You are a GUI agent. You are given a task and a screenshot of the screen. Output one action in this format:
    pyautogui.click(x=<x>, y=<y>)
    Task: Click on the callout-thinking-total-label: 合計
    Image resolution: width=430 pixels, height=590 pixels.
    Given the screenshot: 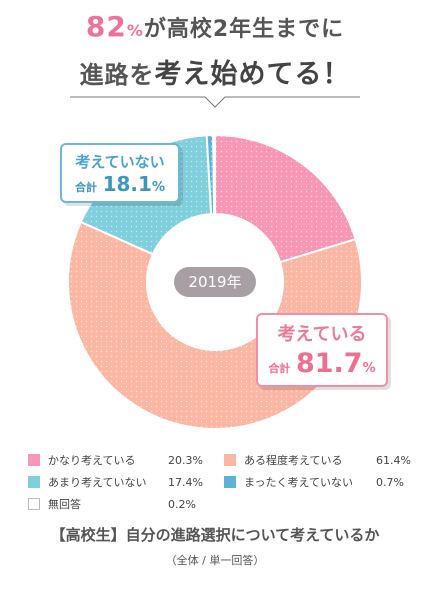 What is the action you would take?
    pyautogui.click(x=279, y=368)
    